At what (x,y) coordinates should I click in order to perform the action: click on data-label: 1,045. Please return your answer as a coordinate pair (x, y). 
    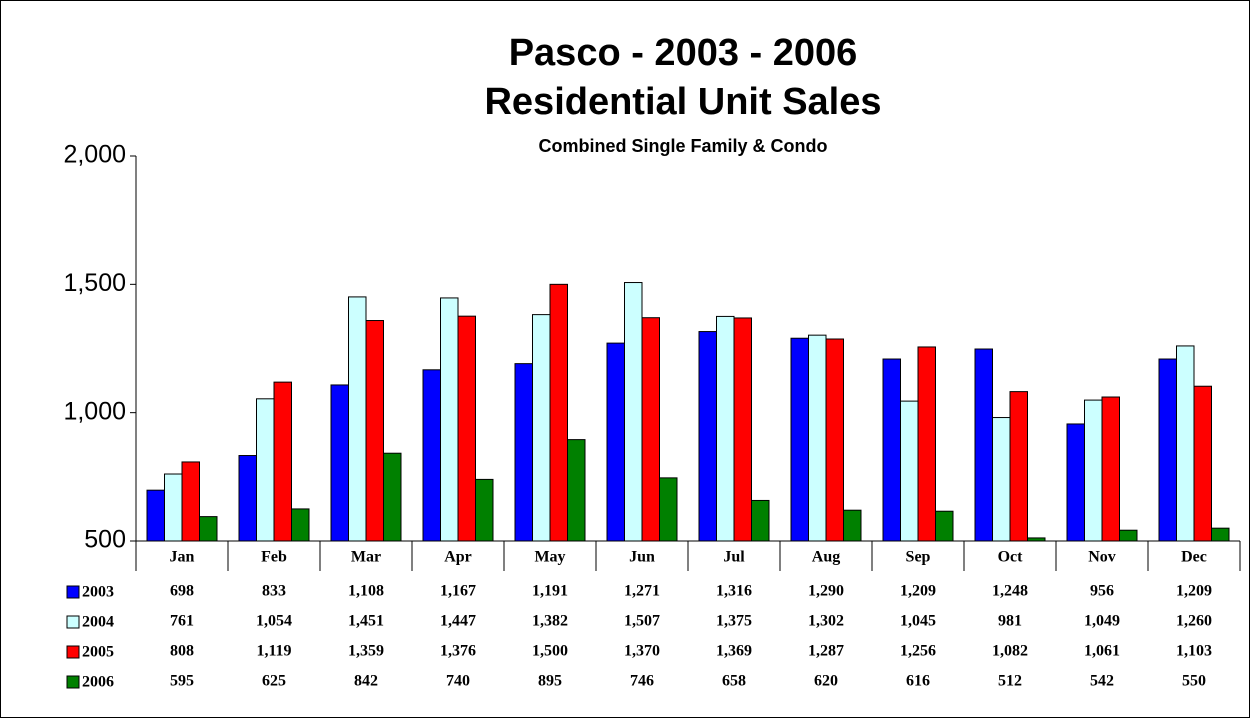
    Looking at the image, I should click on (918, 621).